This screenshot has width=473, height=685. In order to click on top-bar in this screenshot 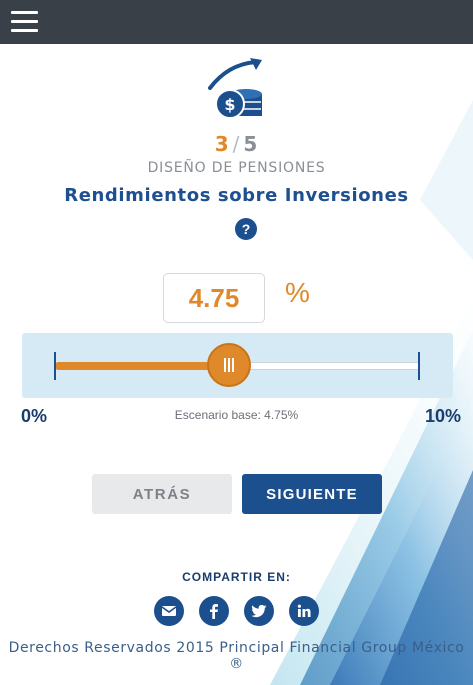, I will do `click(236, 22)`.